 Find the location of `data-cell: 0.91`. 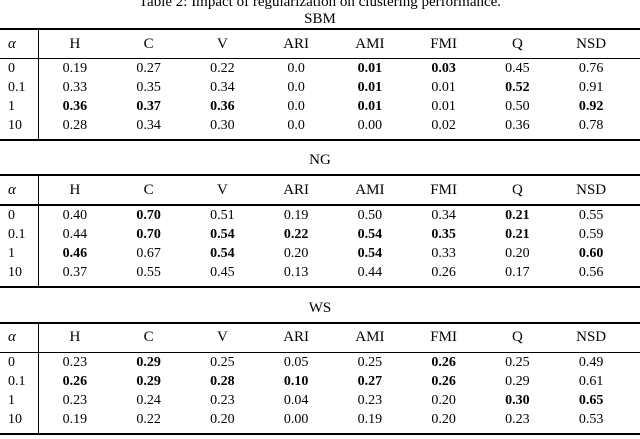

data-cell: 0.91 is located at coordinates (591, 88).